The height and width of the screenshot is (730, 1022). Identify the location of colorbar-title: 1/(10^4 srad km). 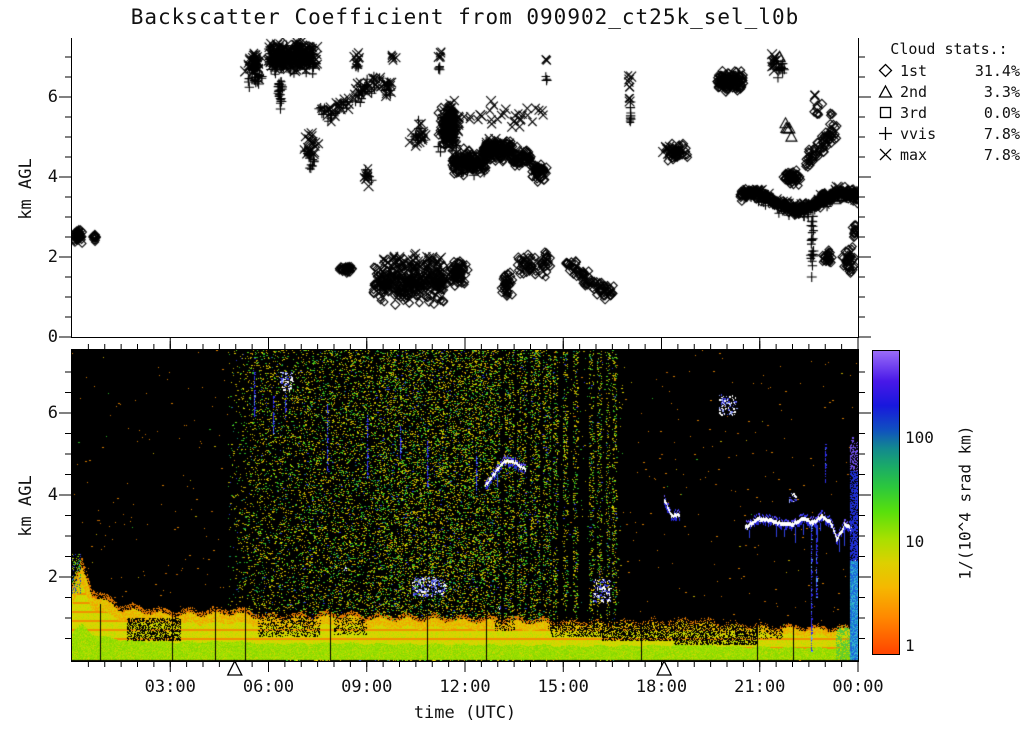
(965, 502).